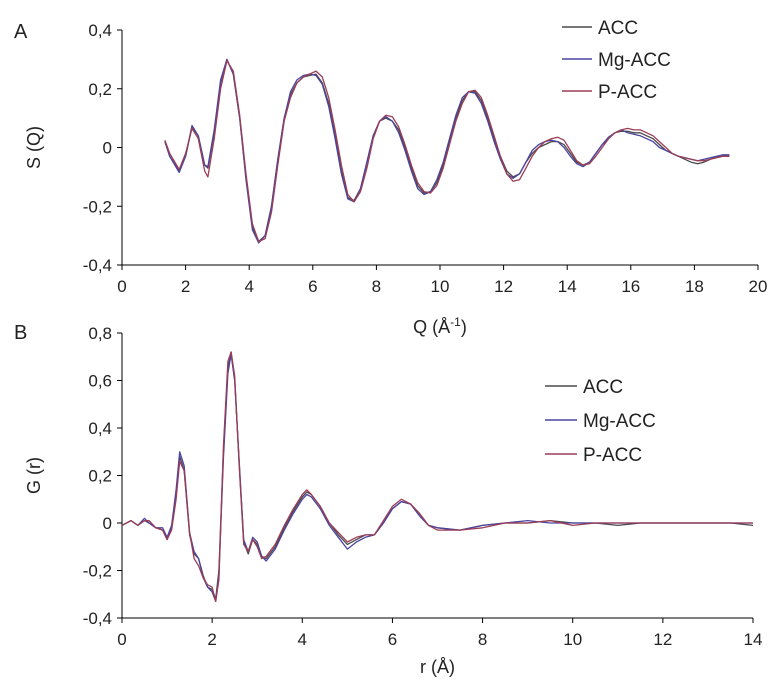  What do you see at coordinates (100, 381) in the screenshot?
I see `y-tick-label: 0,6` at bounding box center [100, 381].